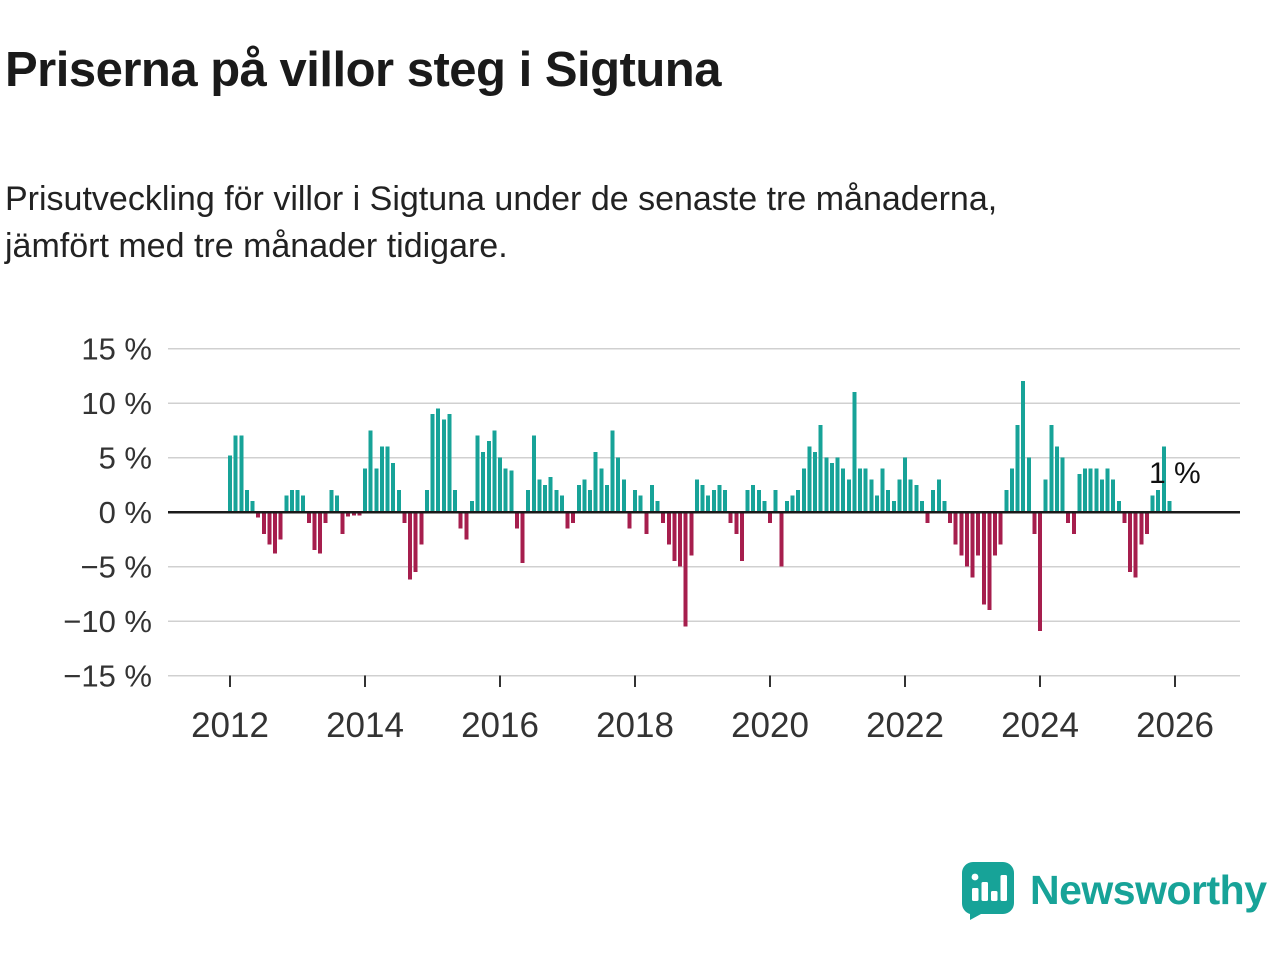 This screenshot has width=1280, height=960. I want to click on y-tick-label: 0 %, so click(125, 512).